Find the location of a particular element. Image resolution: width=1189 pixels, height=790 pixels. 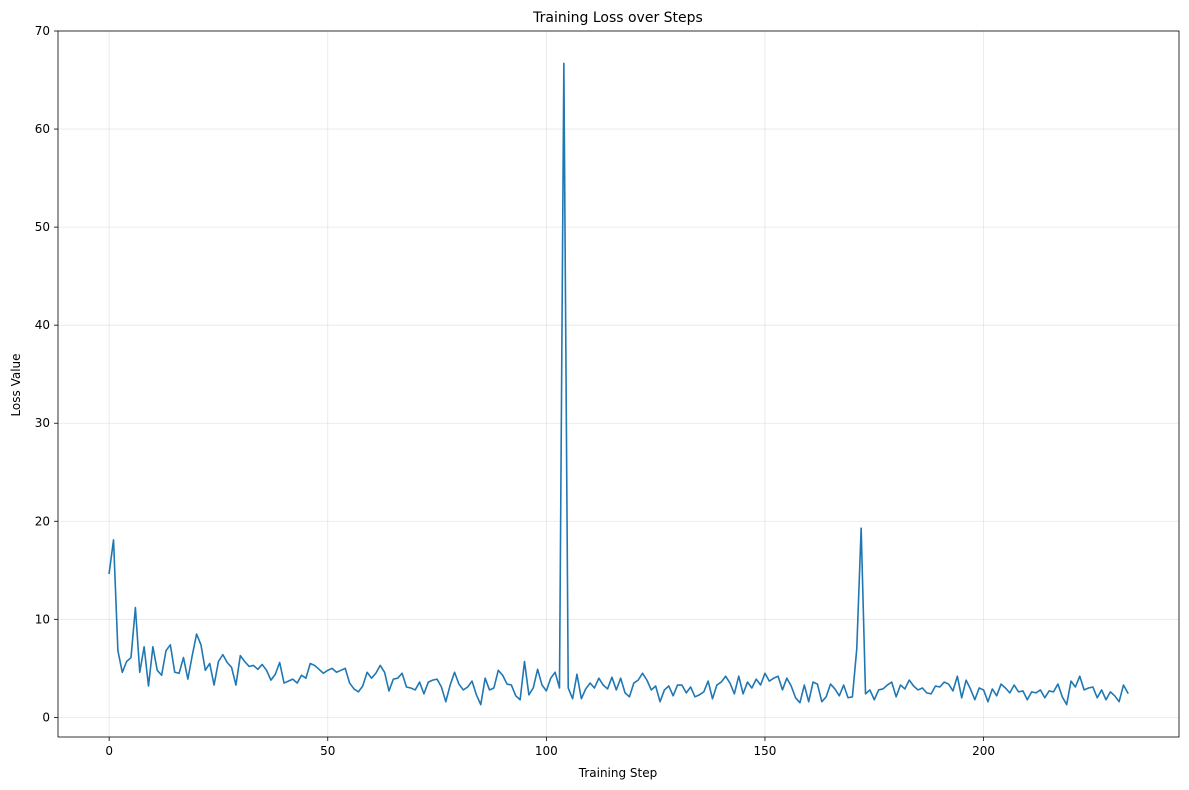

y-tick-label: 40 is located at coordinates (42, 325).